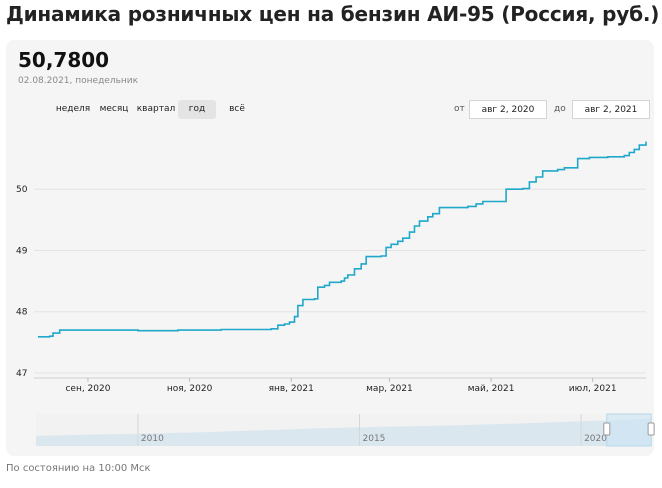 The width and height of the screenshot is (662, 488). What do you see at coordinates (560, 109) in the screenshot?
I see `range-to-label: до` at bounding box center [560, 109].